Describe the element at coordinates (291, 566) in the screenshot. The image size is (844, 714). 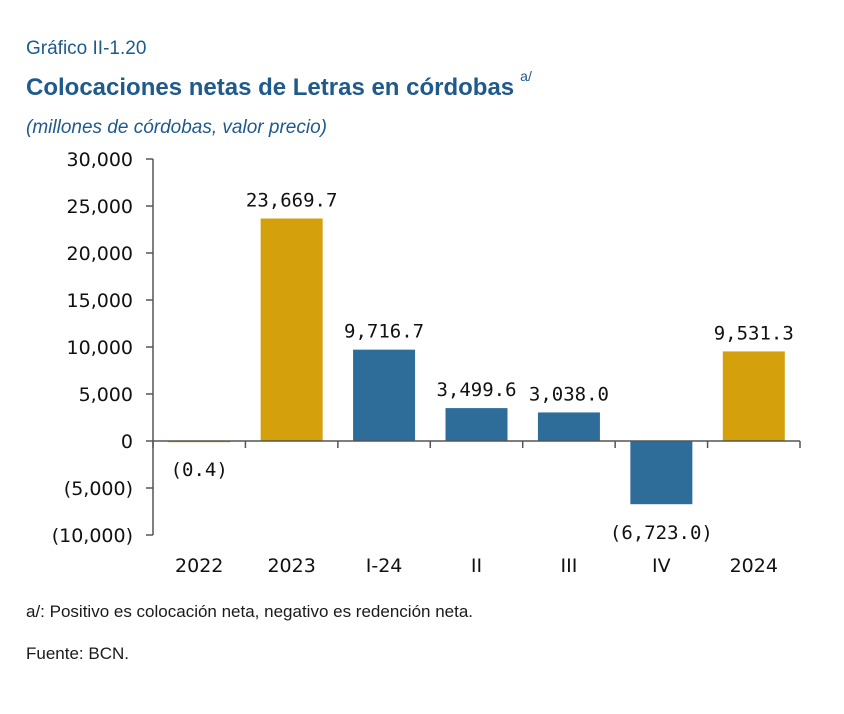
I see `x-tick-label: 2023` at that location.